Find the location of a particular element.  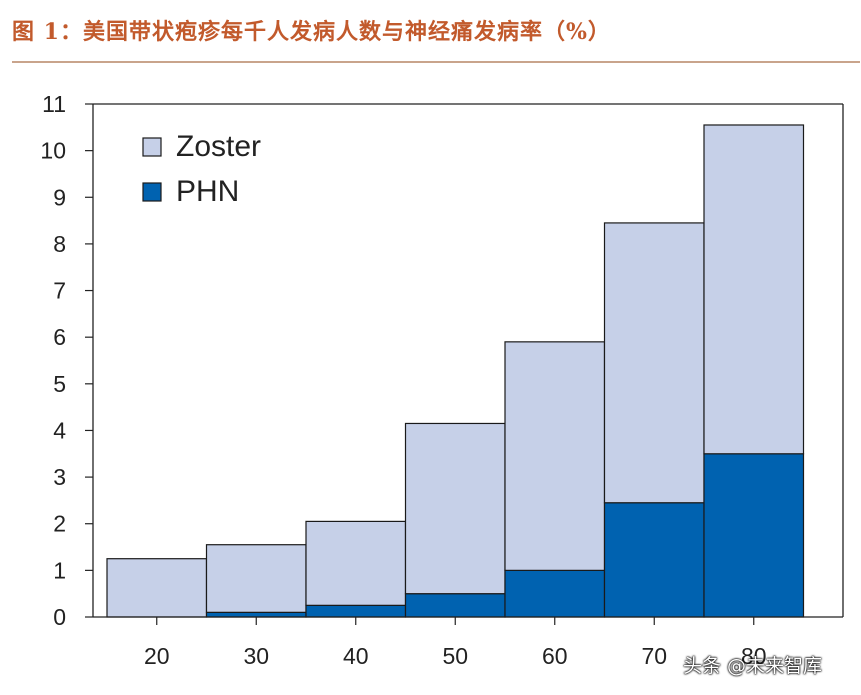

legend: Zoster PHN is located at coordinates (201, 169).